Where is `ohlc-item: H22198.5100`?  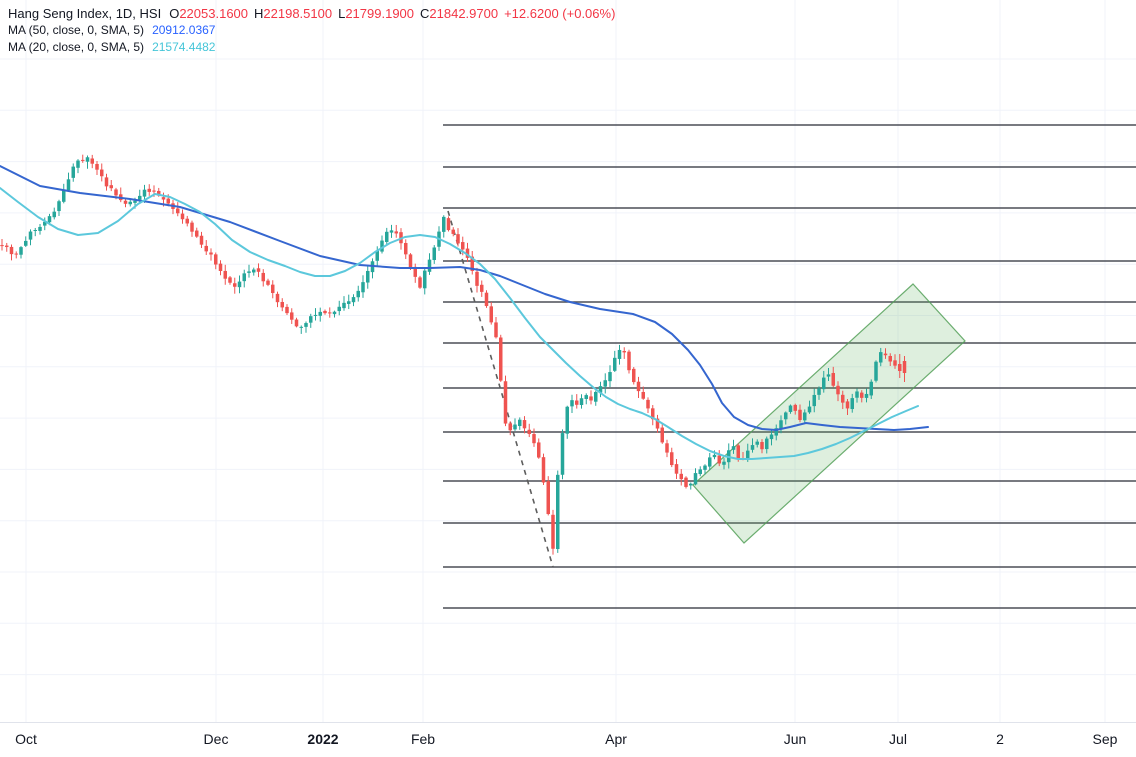 ohlc-item: H22198.5100 is located at coordinates (293, 13).